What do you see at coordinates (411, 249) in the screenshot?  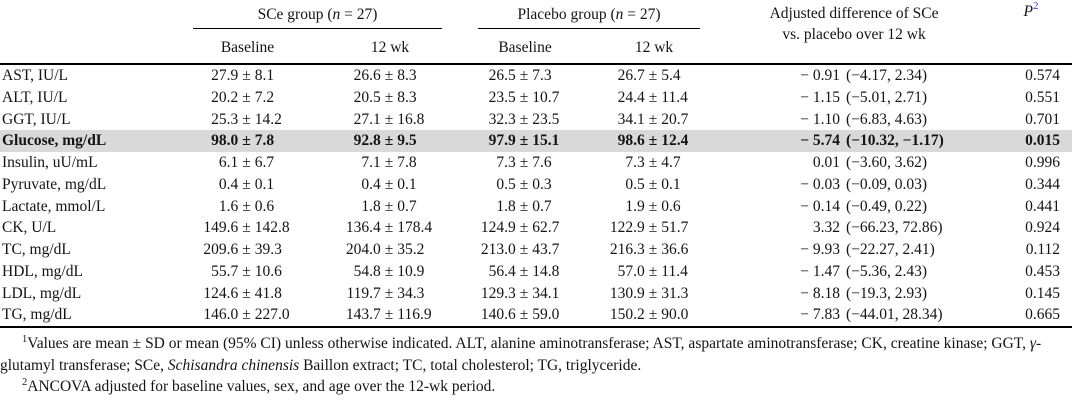 I see `sd-value: 35.2` at bounding box center [411, 249].